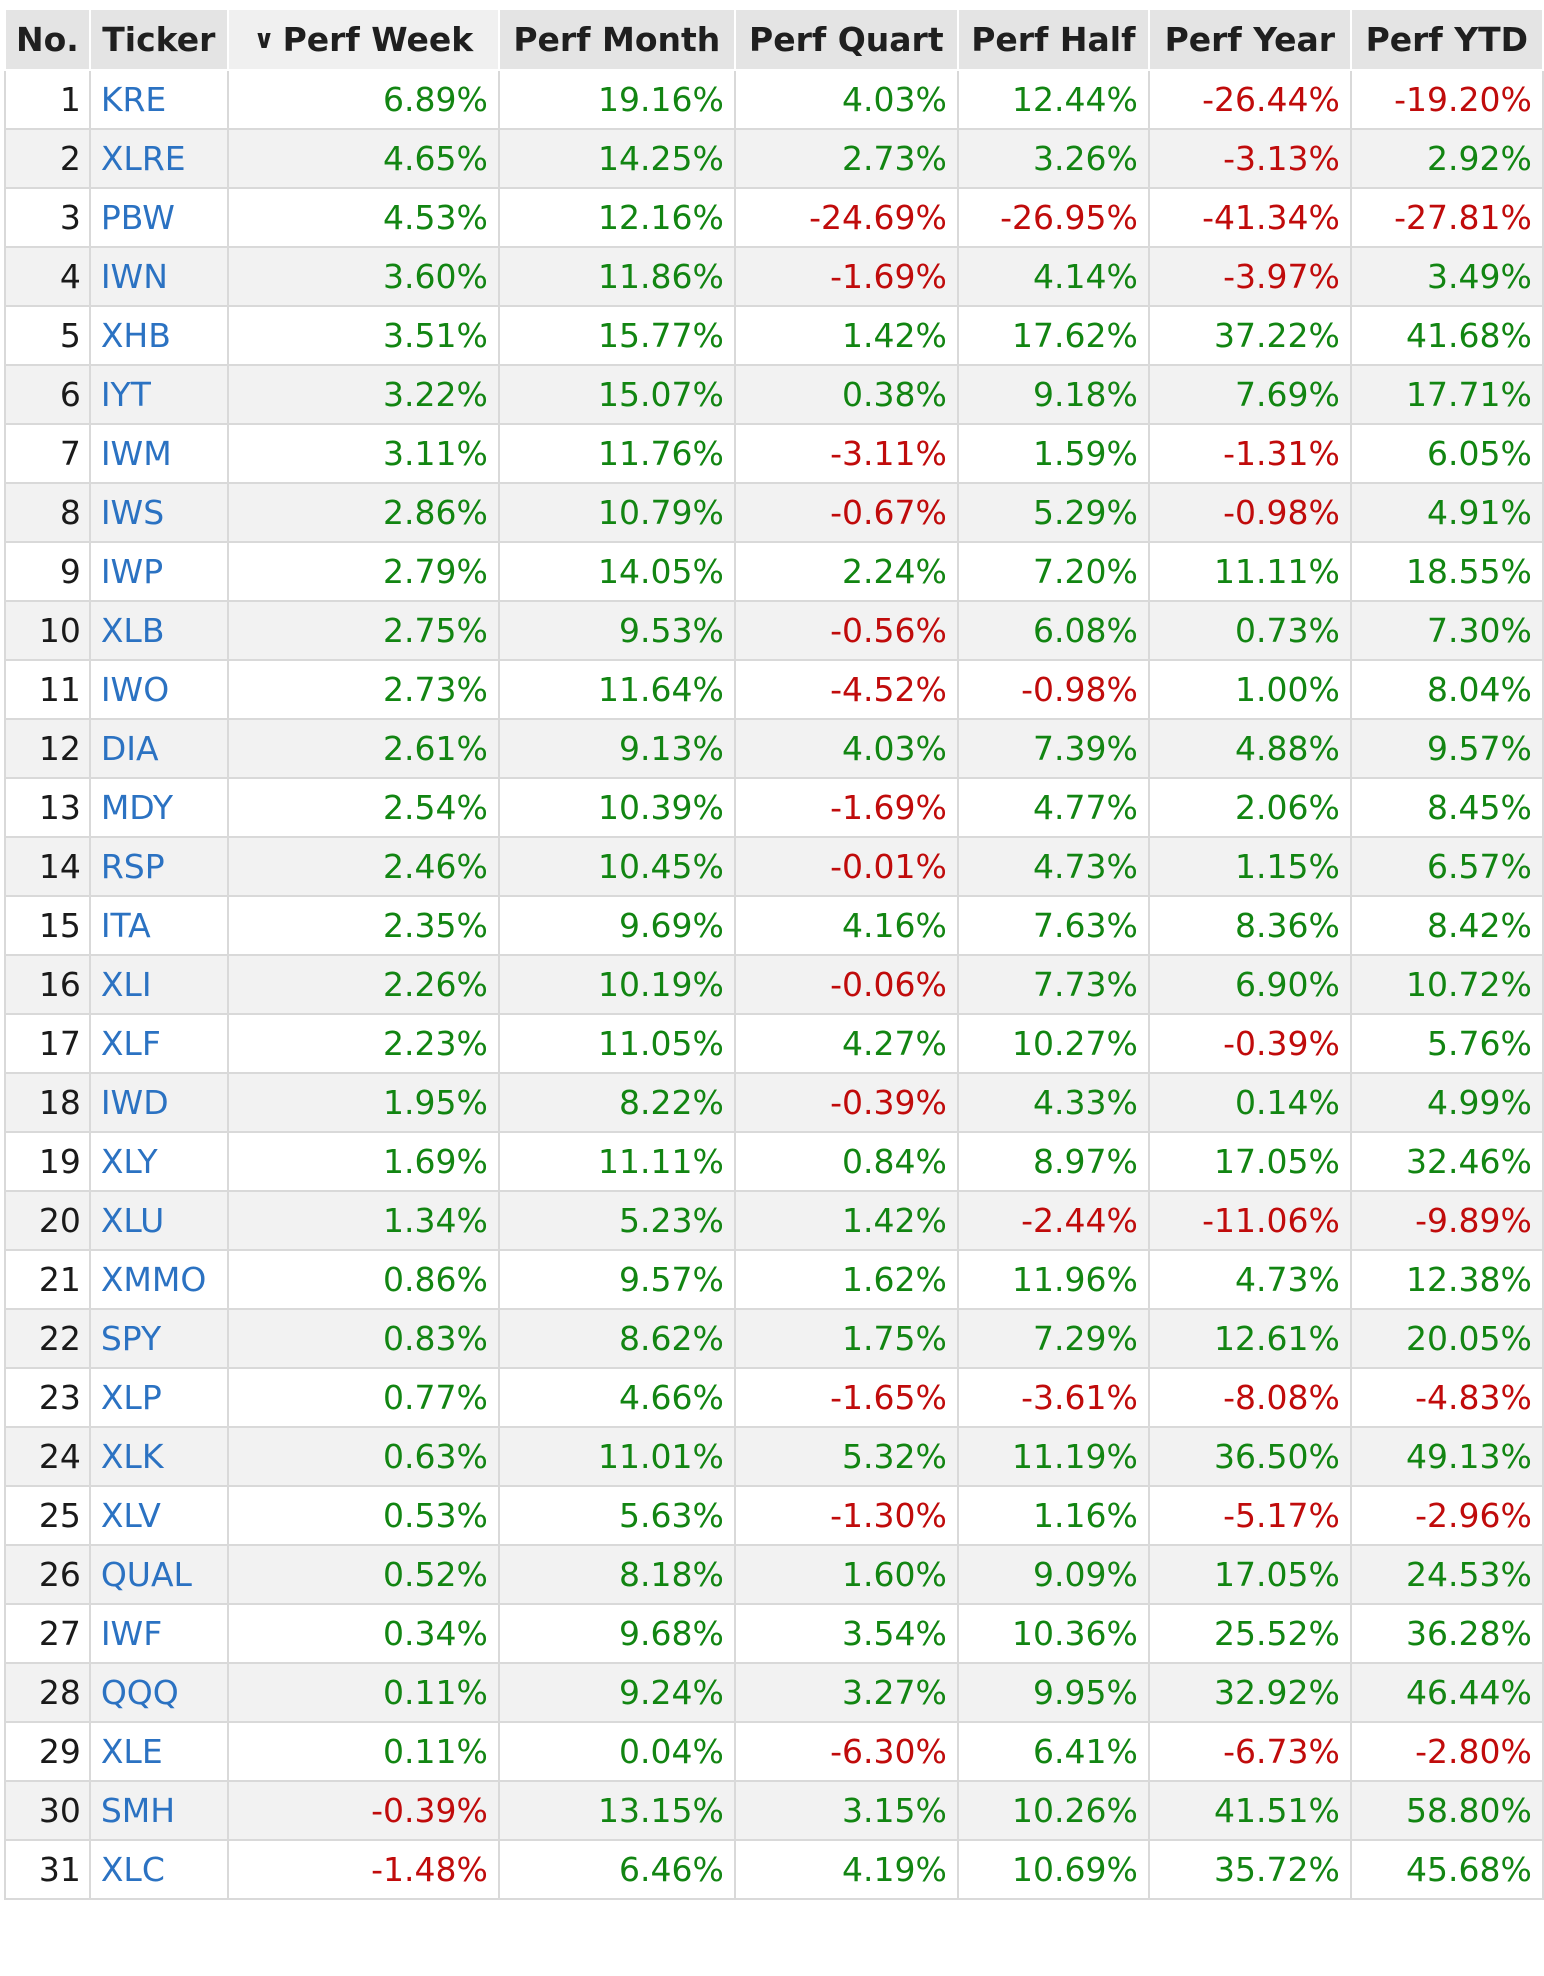 The width and height of the screenshot is (1544, 1976). Describe the element at coordinates (774, 1869) in the screenshot. I see `table-row: 31 XLC -1.48% 6.46% 4.19% 10.69% 35.72% 45.68%` at that location.